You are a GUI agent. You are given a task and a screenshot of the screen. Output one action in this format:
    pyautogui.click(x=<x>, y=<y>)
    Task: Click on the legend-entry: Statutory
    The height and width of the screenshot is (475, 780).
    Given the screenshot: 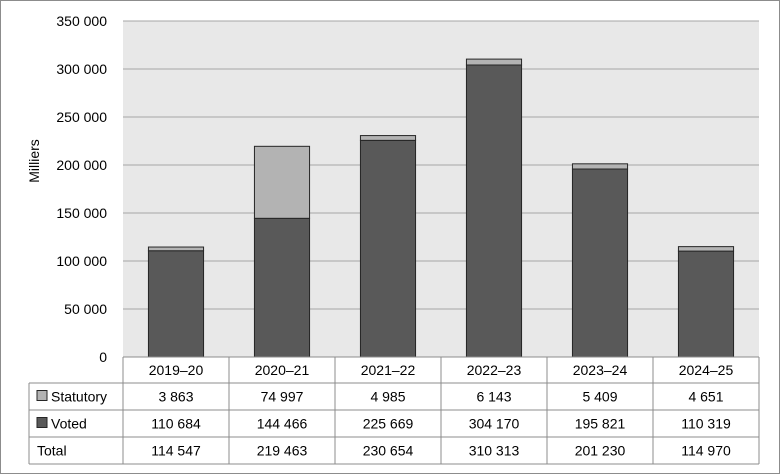 What is the action you would take?
    pyautogui.click(x=79, y=397)
    